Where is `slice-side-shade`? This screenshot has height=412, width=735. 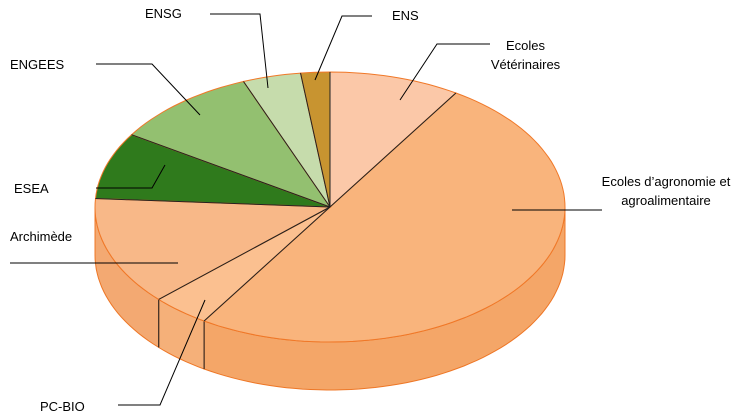 slice-side-shade is located at coordinates (127, 277).